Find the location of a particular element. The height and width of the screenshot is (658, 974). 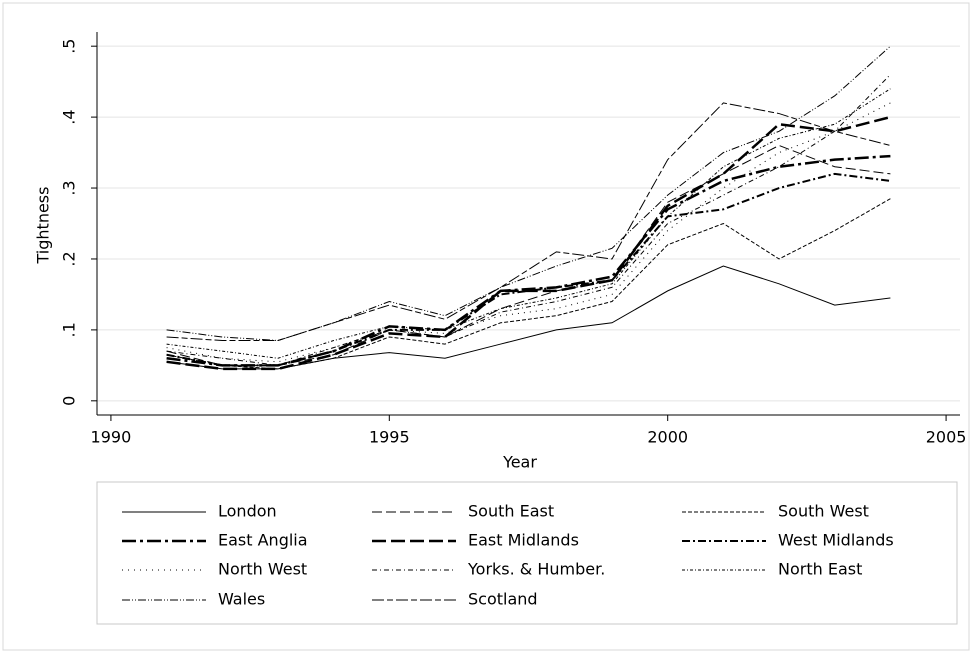

legend-label: South West is located at coordinates (823, 511).